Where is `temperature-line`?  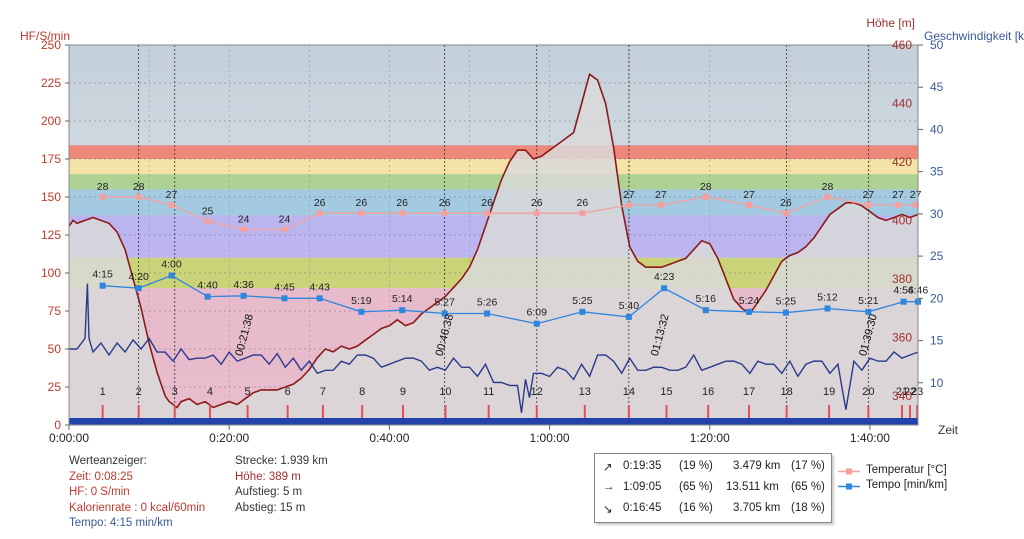 temperature-line is located at coordinates (509, 213).